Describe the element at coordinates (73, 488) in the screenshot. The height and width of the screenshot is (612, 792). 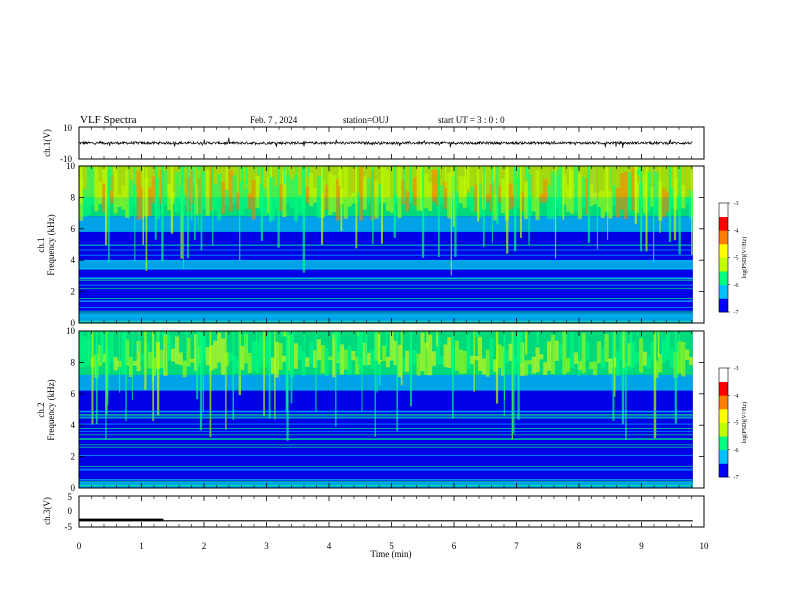
I see `y-tick-label: 0` at that location.